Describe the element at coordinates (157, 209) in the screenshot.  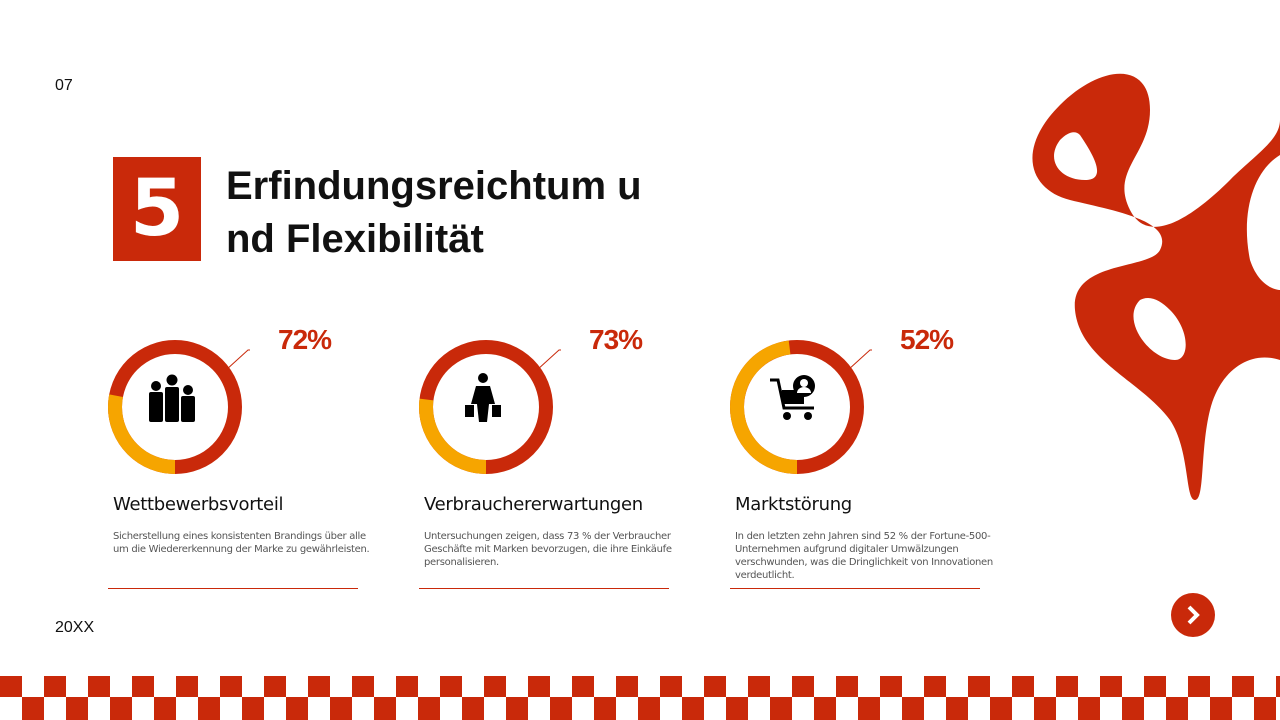
I see `section-number-badge: 5` at that location.